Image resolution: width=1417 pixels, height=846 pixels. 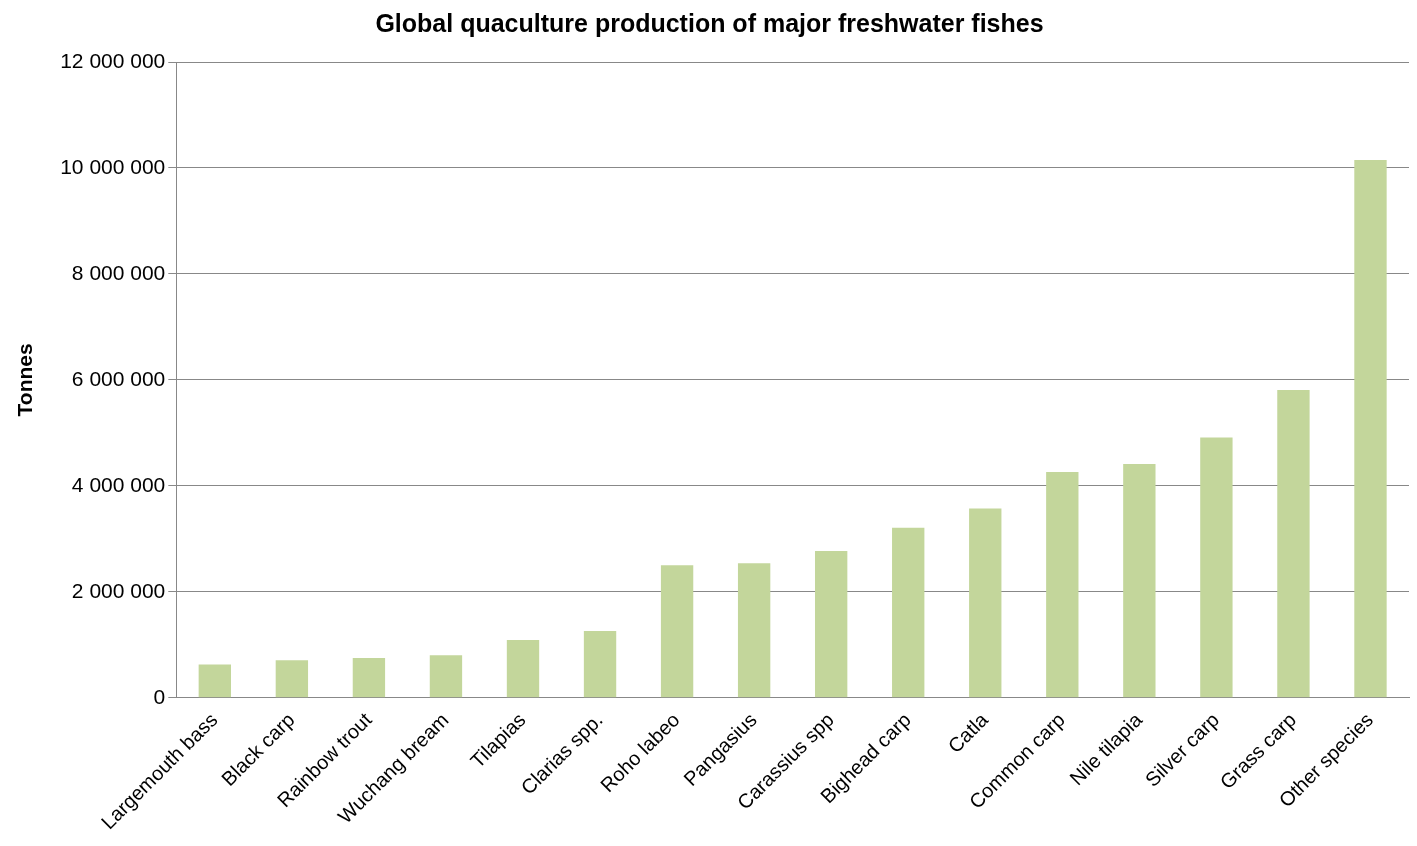 What do you see at coordinates (709, 22) in the screenshot?
I see `chart-title: Global quaculture production of major freshwater fishes` at bounding box center [709, 22].